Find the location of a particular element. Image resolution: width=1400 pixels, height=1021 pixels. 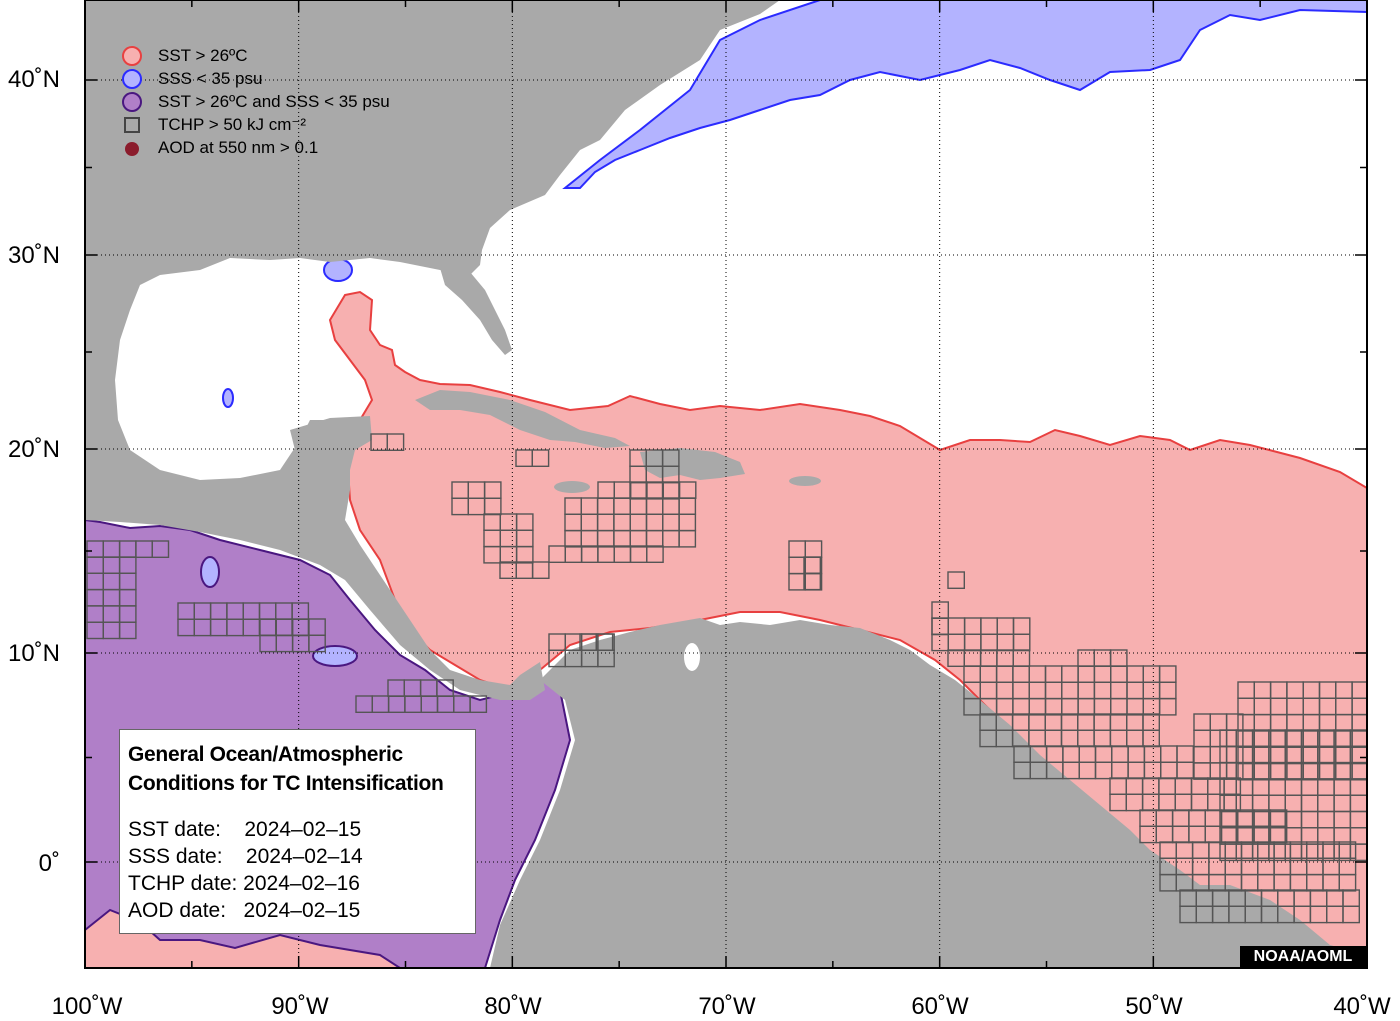

lon-label: 90˚W is located at coordinates (300, 1006).